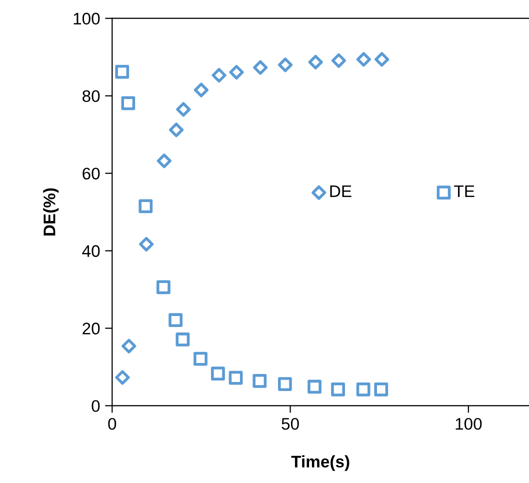 The image size is (529, 483). What do you see at coordinates (87, 18) in the screenshot?
I see `y-tick-label: 100` at bounding box center [87, 18].